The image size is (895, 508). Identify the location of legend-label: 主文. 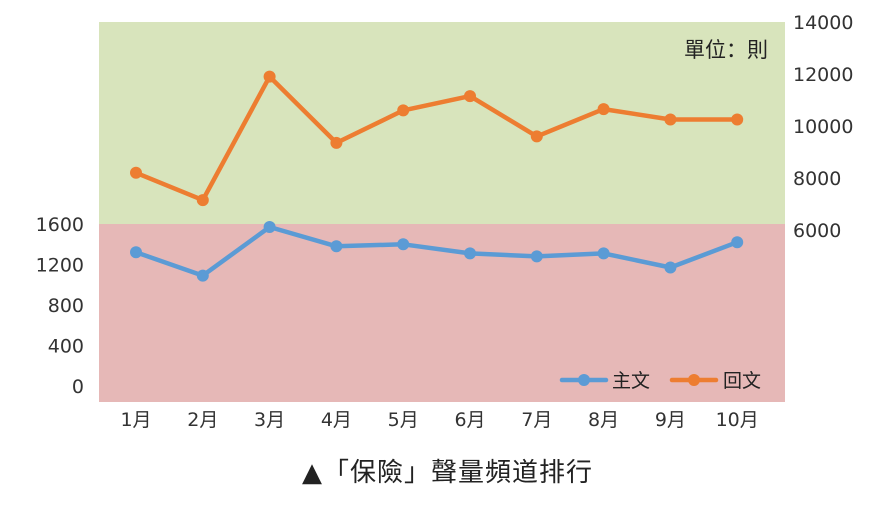
(631, 381).